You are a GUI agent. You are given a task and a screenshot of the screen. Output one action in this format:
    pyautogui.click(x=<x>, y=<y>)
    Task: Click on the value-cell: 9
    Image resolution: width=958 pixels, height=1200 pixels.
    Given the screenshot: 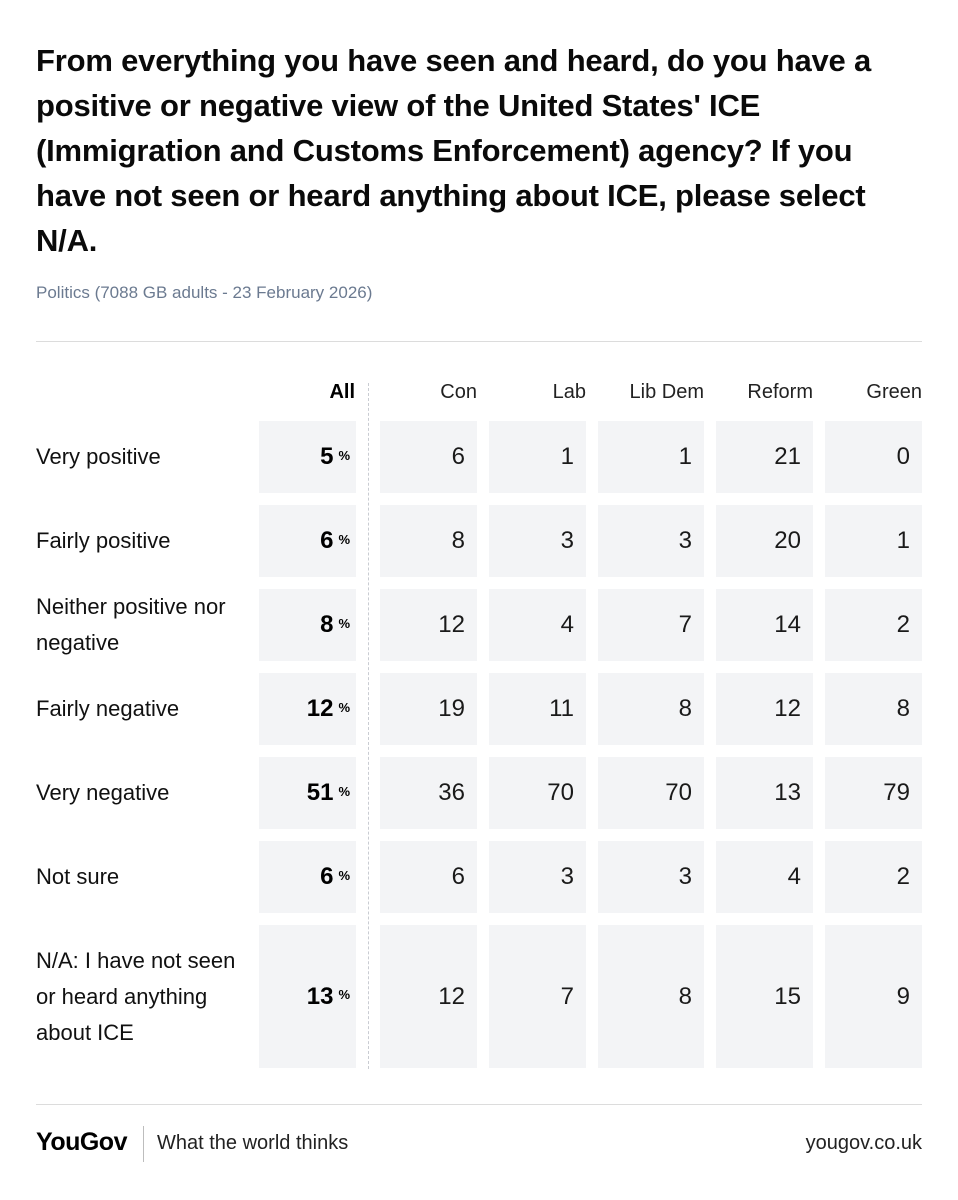 What is the action you would take?
    pyautogui.click(x=873, y=996)
    